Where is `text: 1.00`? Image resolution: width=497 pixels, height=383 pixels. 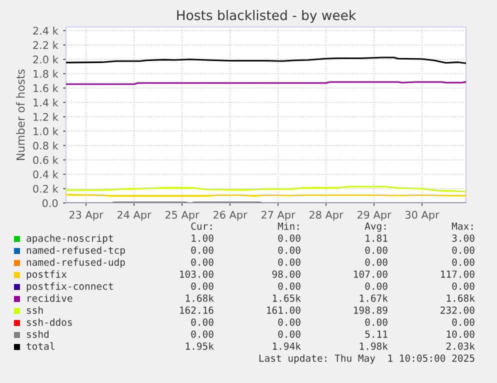
text: 1.00 is located at coordinates (203, 238).